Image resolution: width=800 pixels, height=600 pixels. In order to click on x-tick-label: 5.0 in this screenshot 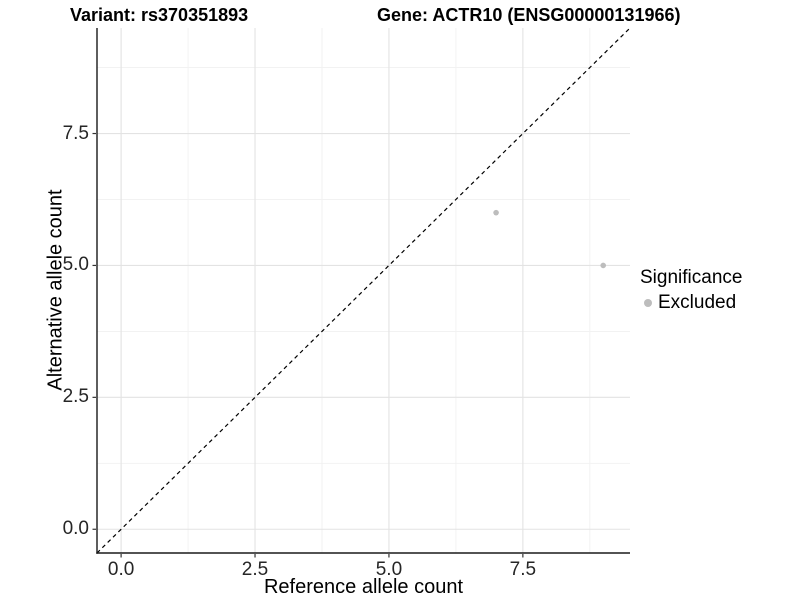, I will do `click(389, 569)`.